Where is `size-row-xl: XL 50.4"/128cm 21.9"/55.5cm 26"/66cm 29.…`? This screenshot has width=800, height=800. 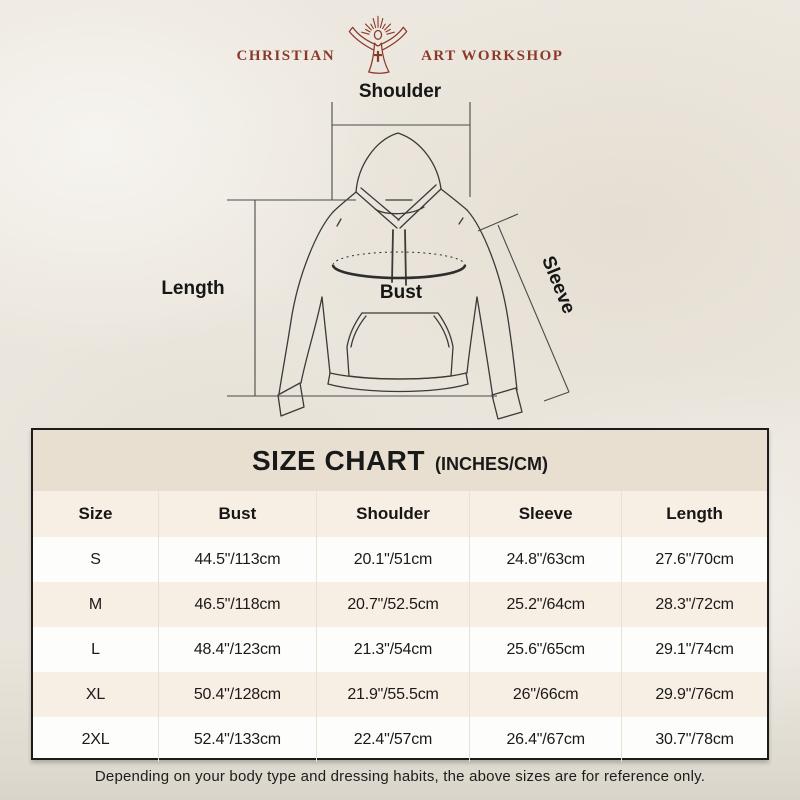
size-row-xl: XL 50.4"/128cm 21.9"/55.5cm 26"/66cm 29.… is located at coordinates (400, 694).